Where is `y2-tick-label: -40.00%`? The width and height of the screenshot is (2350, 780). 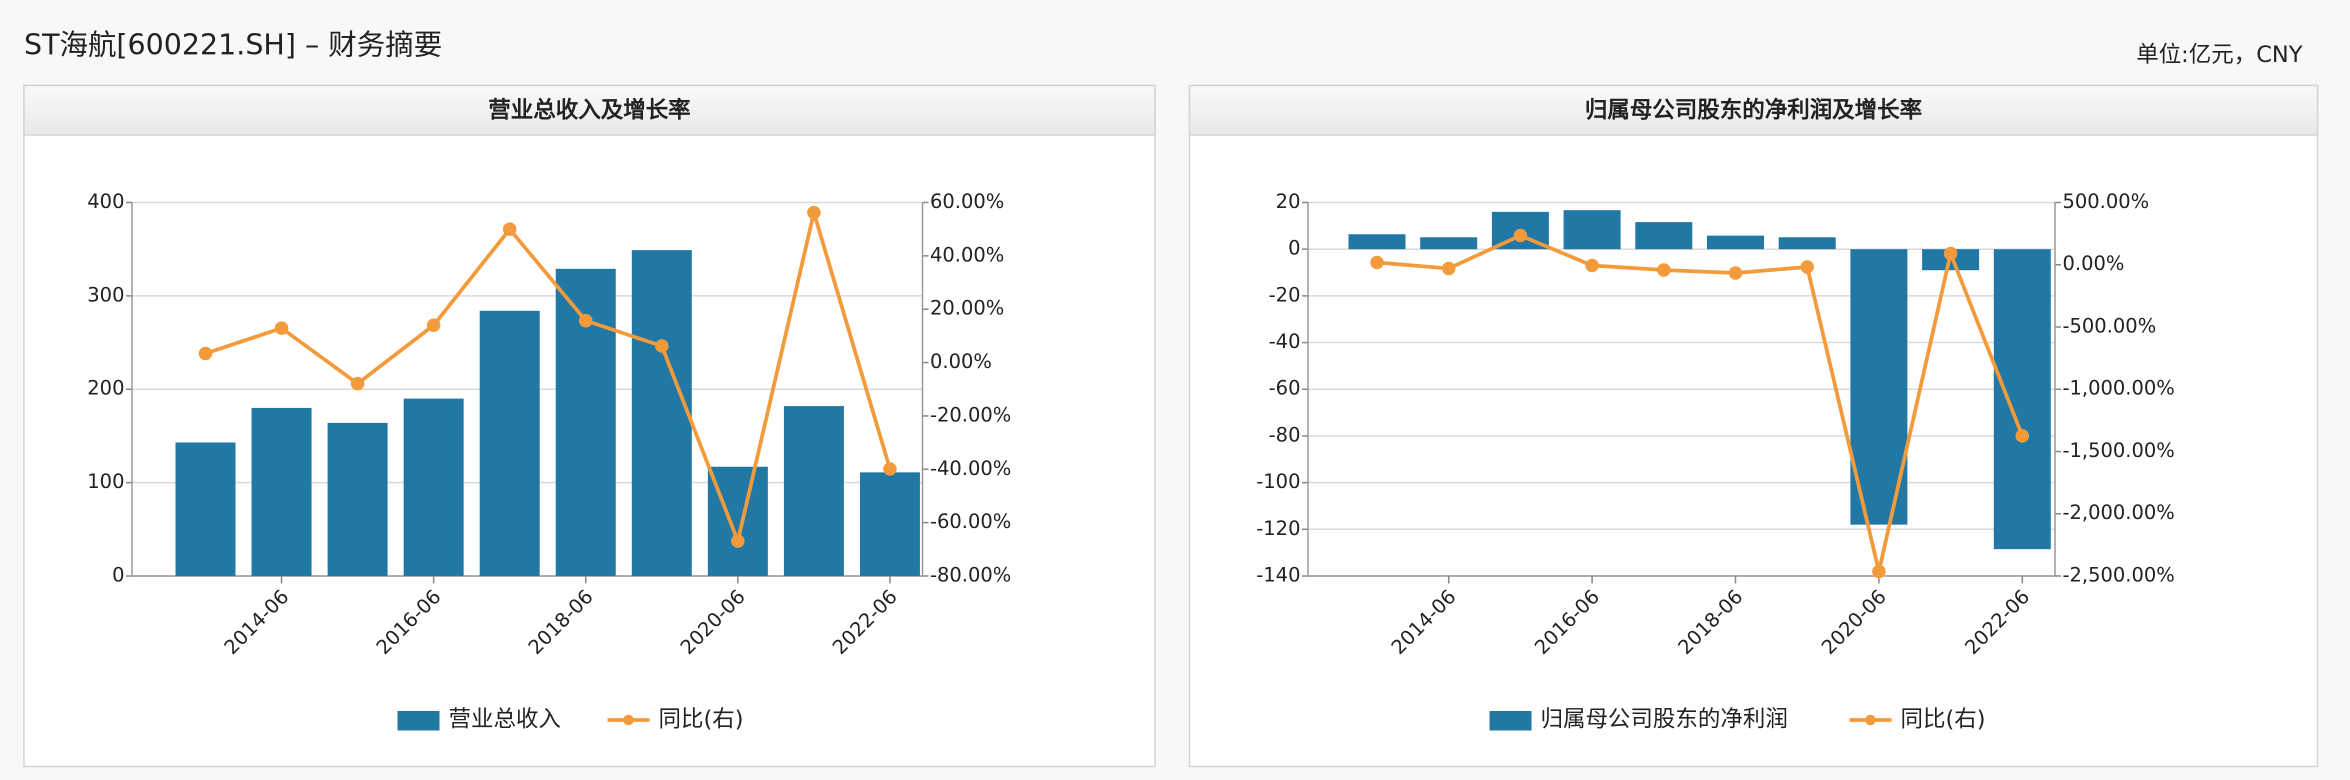
y2-tick-label: -40.00% is located at coordinates (970, 468).